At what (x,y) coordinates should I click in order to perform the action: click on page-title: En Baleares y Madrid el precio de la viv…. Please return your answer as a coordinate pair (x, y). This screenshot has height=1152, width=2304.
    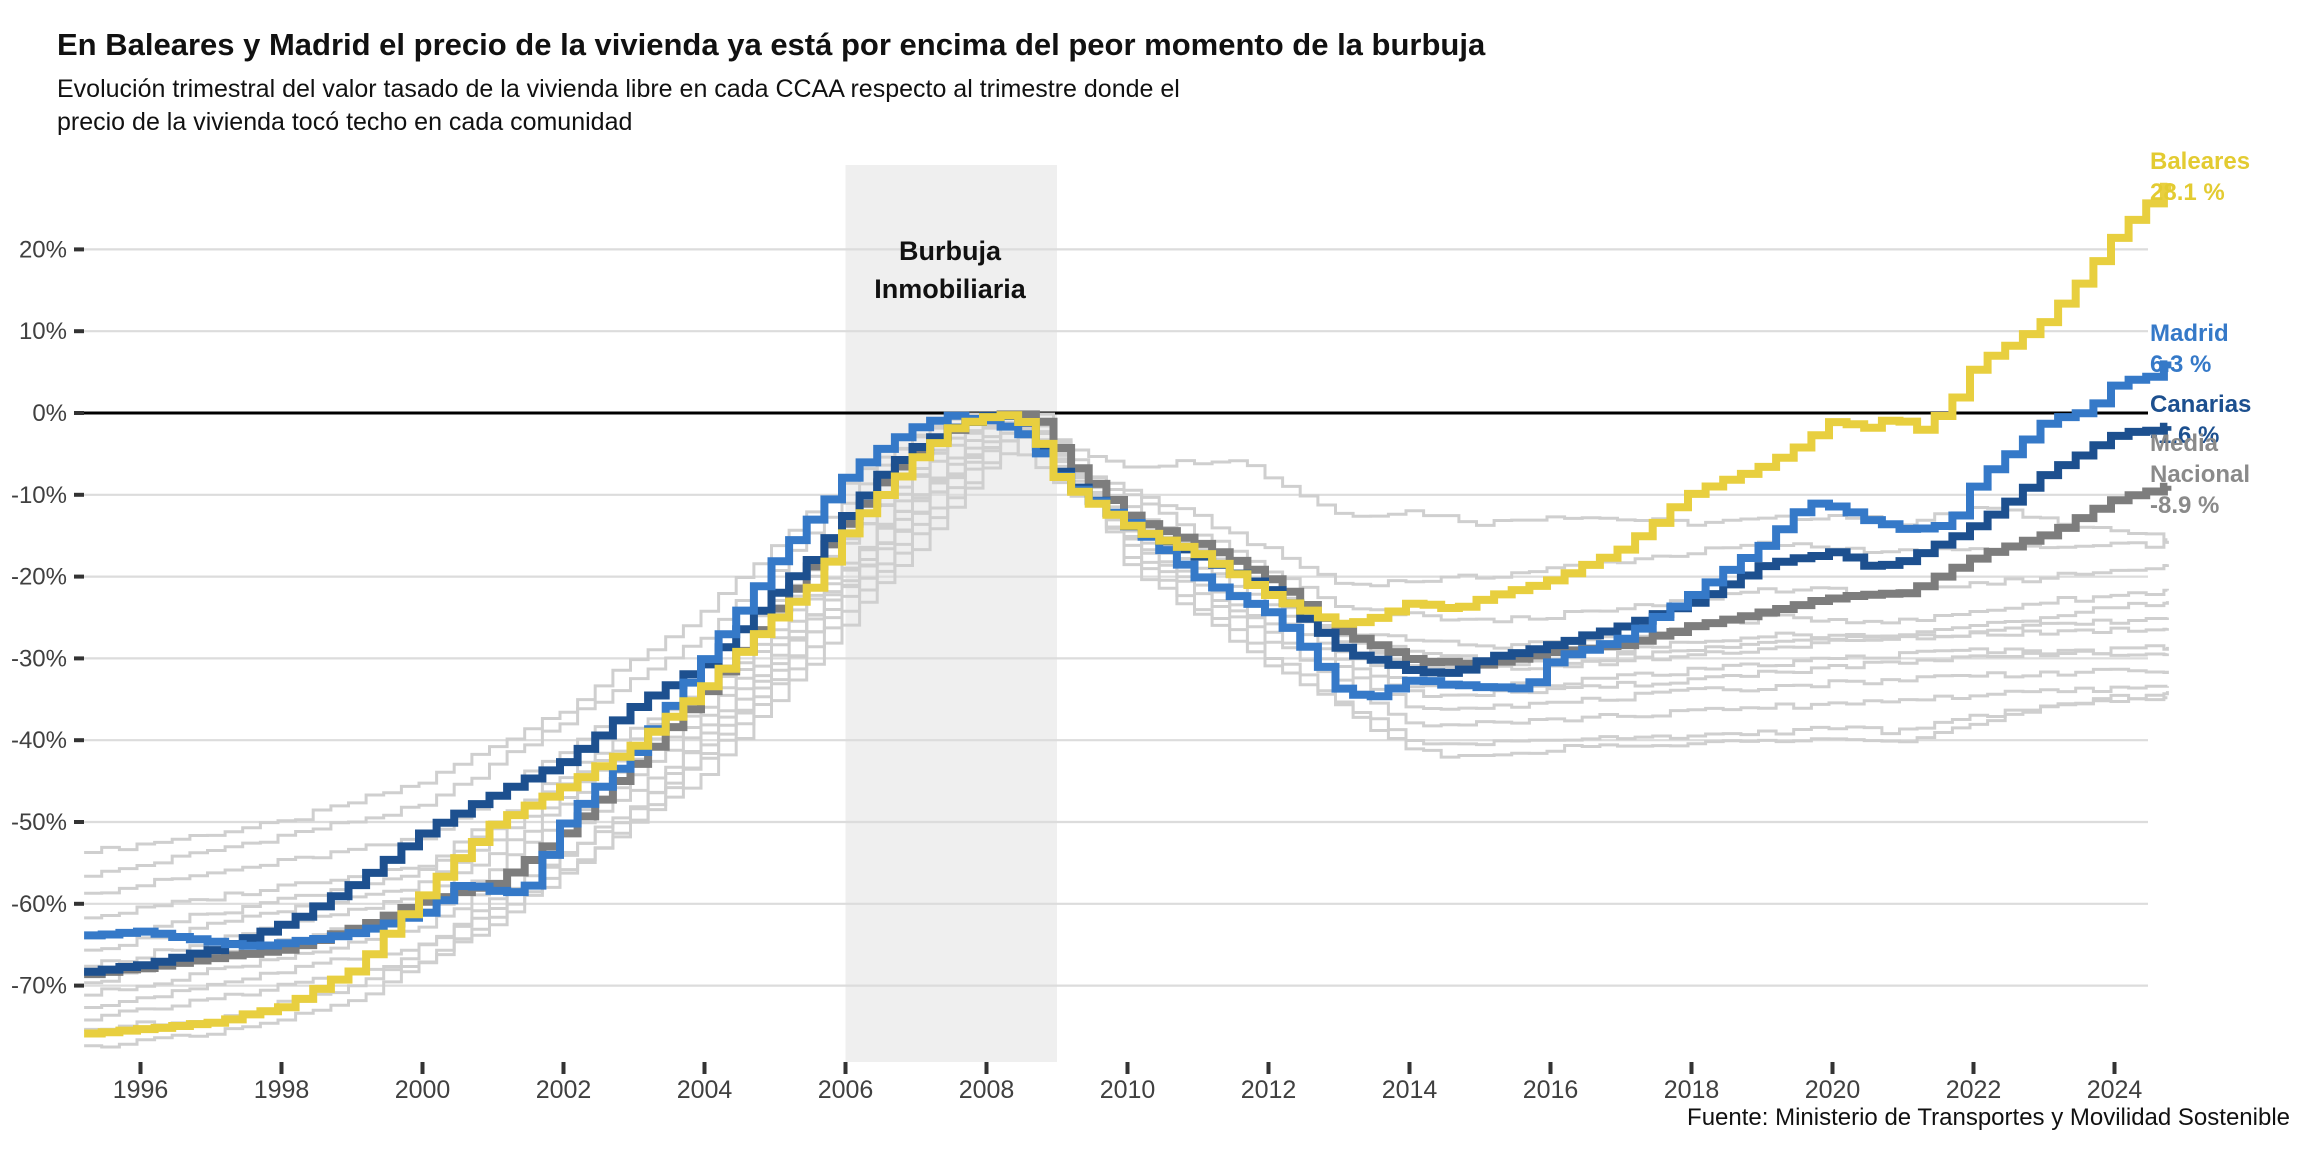
    Looking at the image, I should click on (771, 44).